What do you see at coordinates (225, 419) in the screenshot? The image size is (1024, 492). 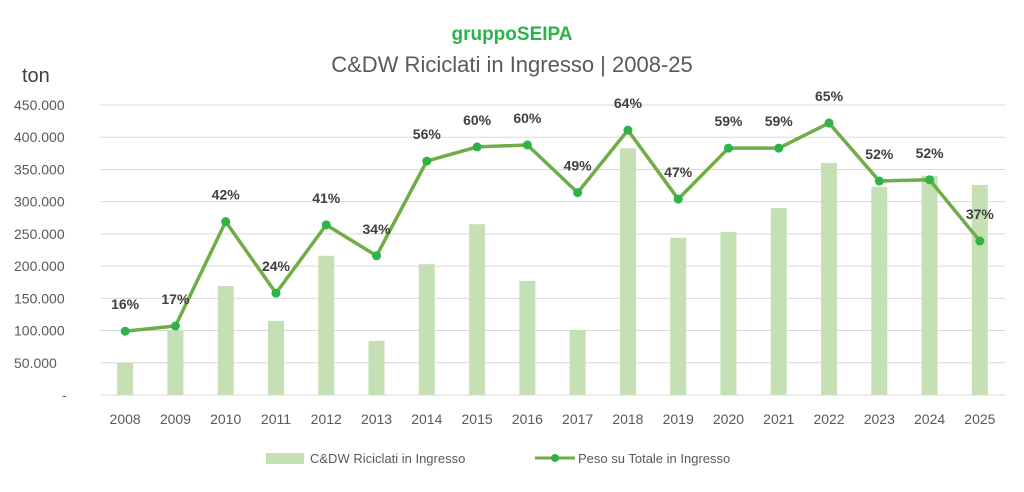 I see `x-tick-label: 2010` at bounding box center [225, 419].